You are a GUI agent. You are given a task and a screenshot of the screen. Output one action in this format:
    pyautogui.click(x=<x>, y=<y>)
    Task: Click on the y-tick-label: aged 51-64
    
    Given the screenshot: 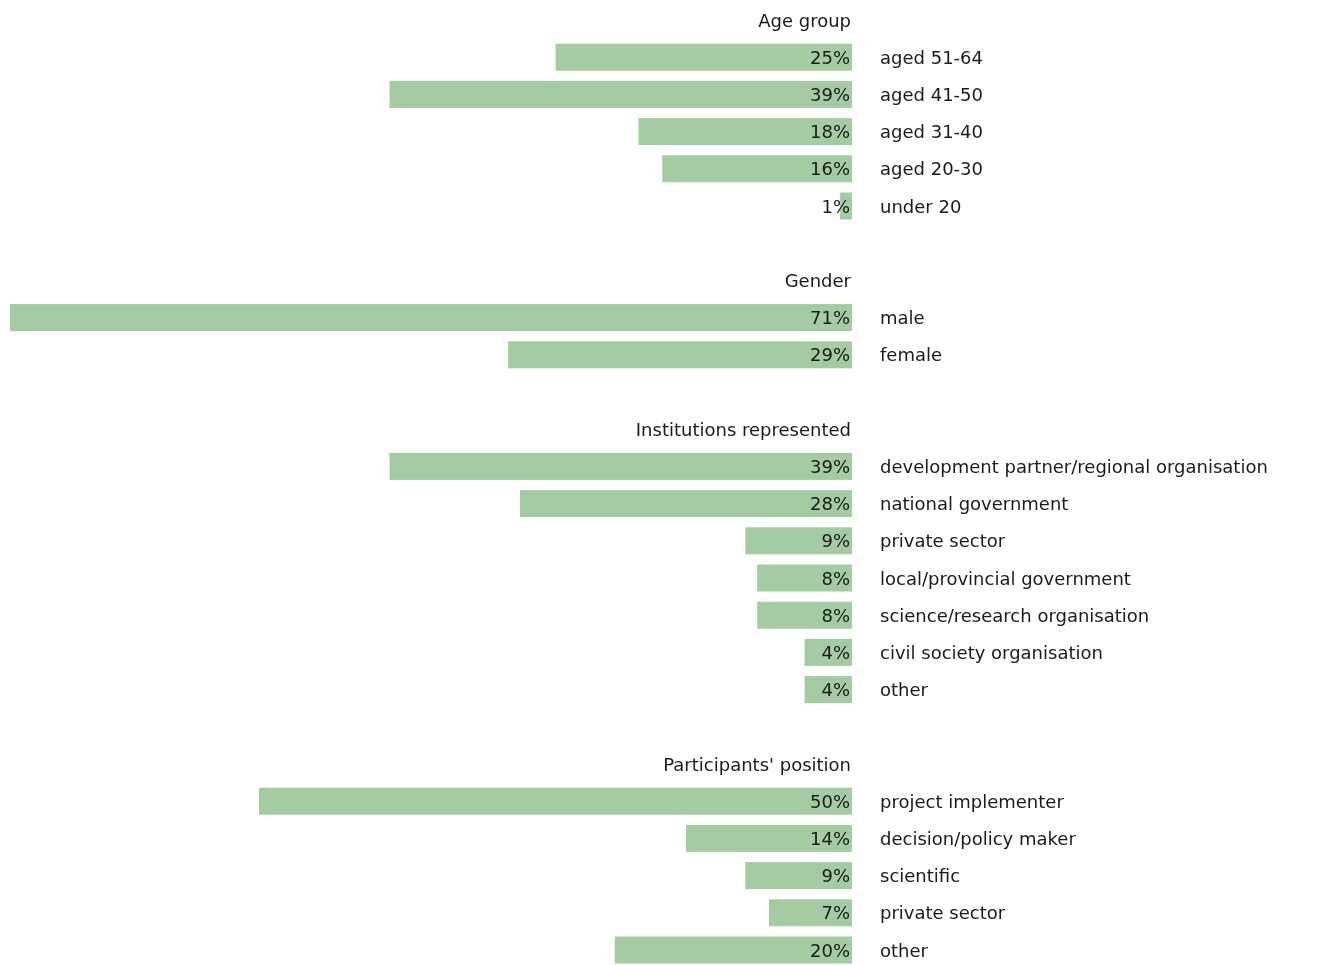 What is the action you would take?
    pyautogui.click(x=931, y=57)
    